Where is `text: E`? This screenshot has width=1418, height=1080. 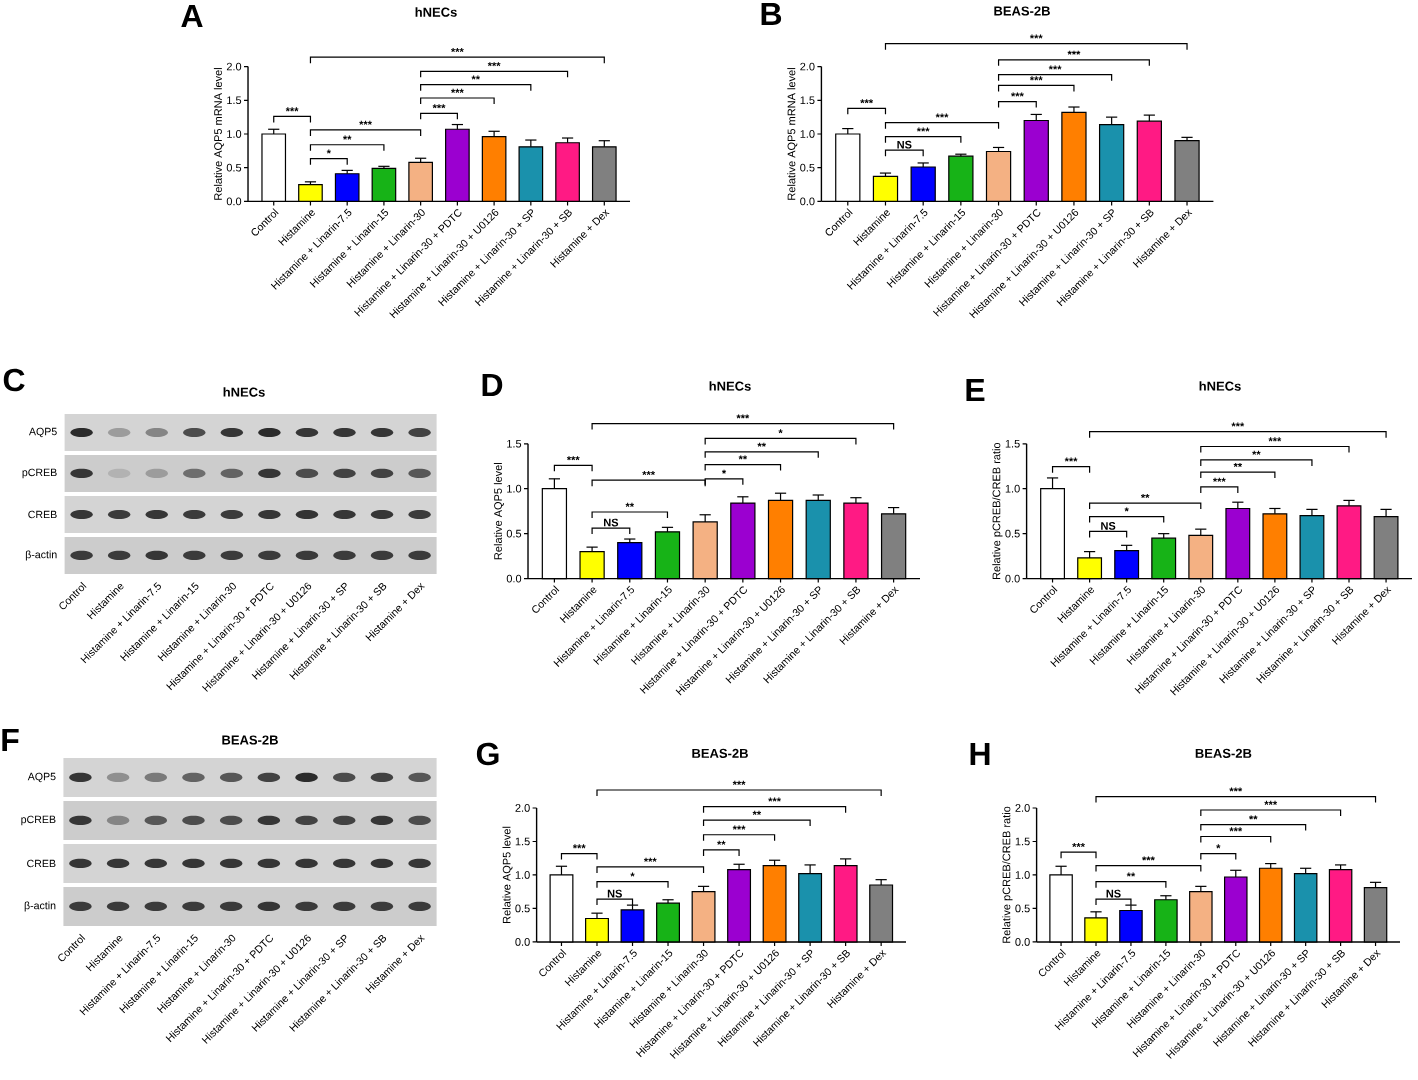
text: E is located at coordinates (975, 389).